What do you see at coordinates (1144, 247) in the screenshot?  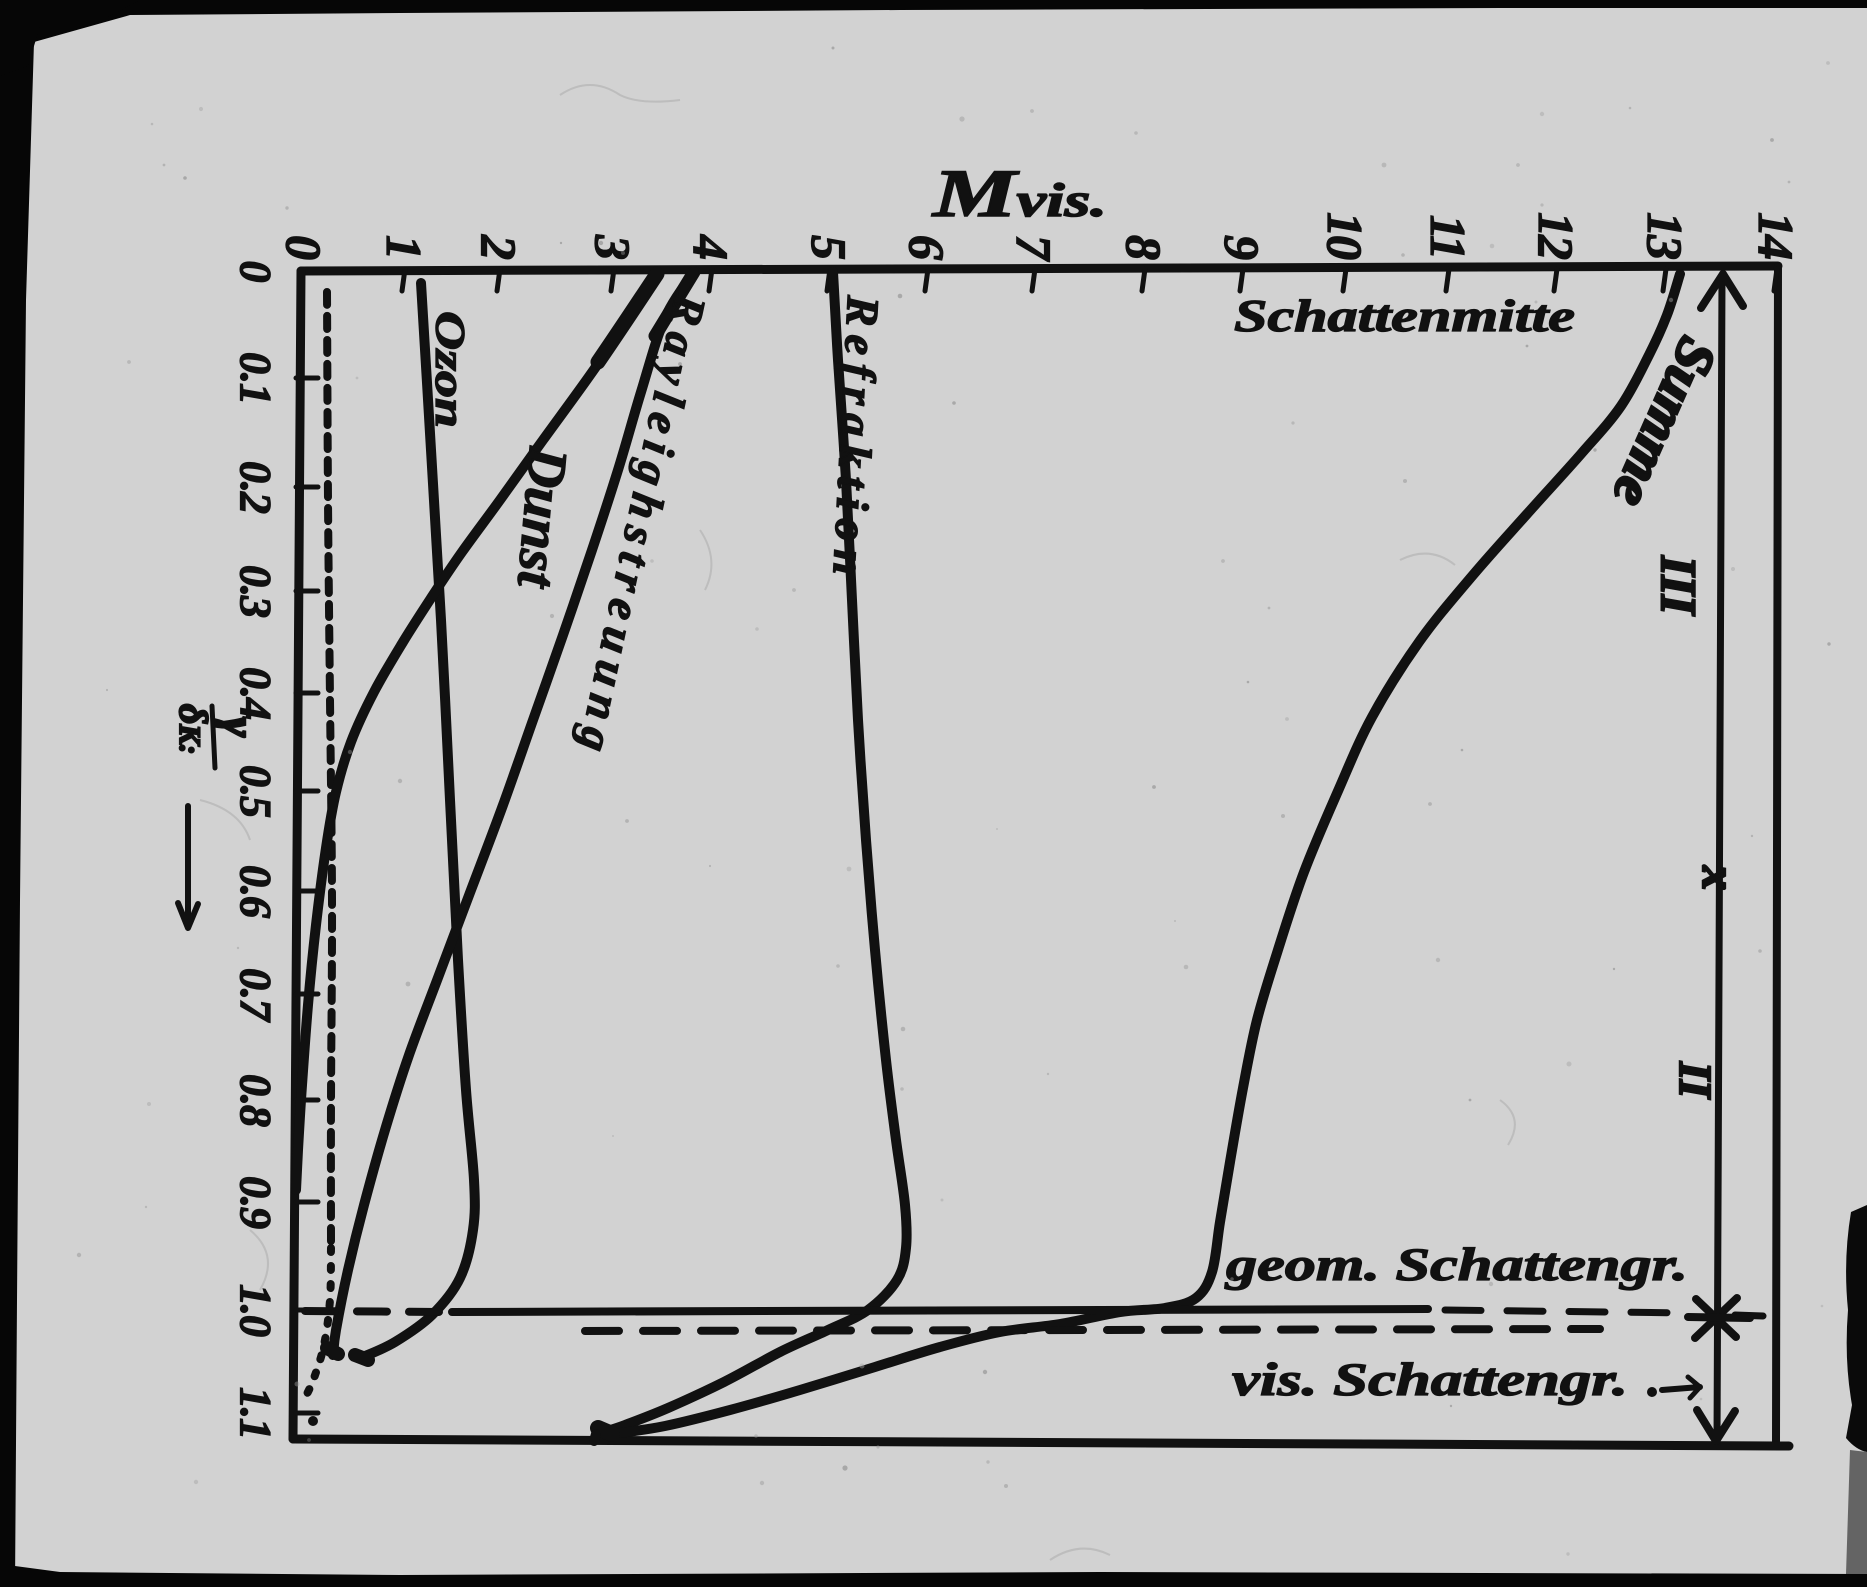 I see `svg-text: 8` at bounding box center [1144, 247].